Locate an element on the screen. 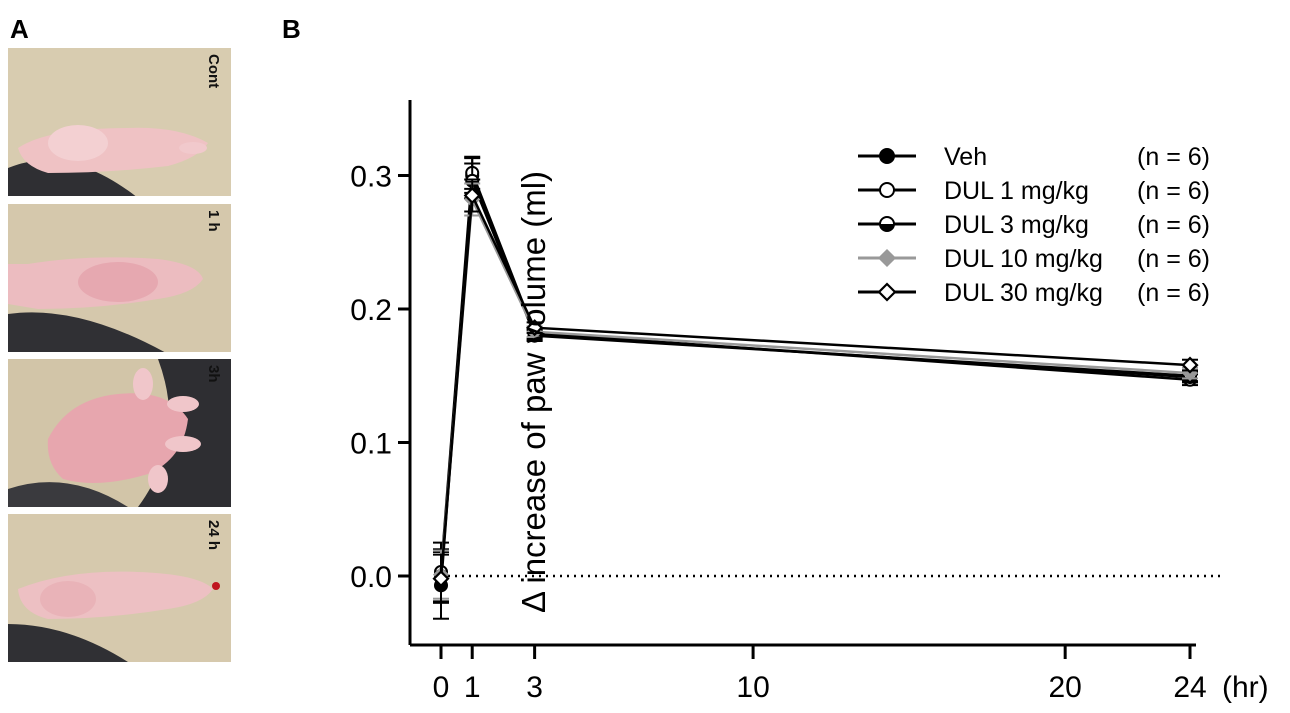 The image size is (1290, 713). legend-label: DUL 1 mg/kg is located at coordinates (1016, 191).